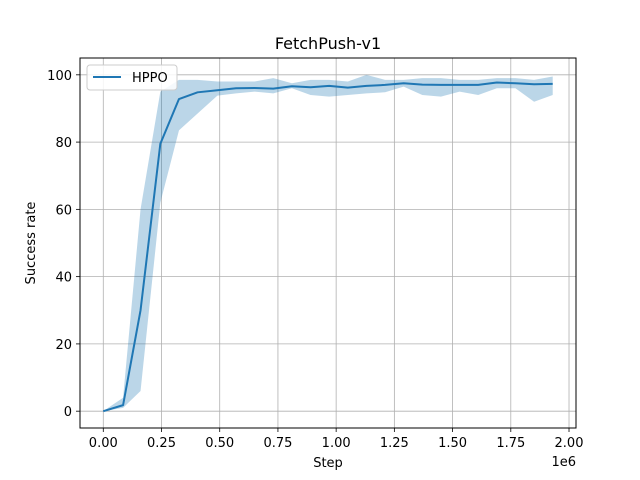 This screenshot has width=640, height=480. I want to click on y-tick-label: 60, so click(63, 210).